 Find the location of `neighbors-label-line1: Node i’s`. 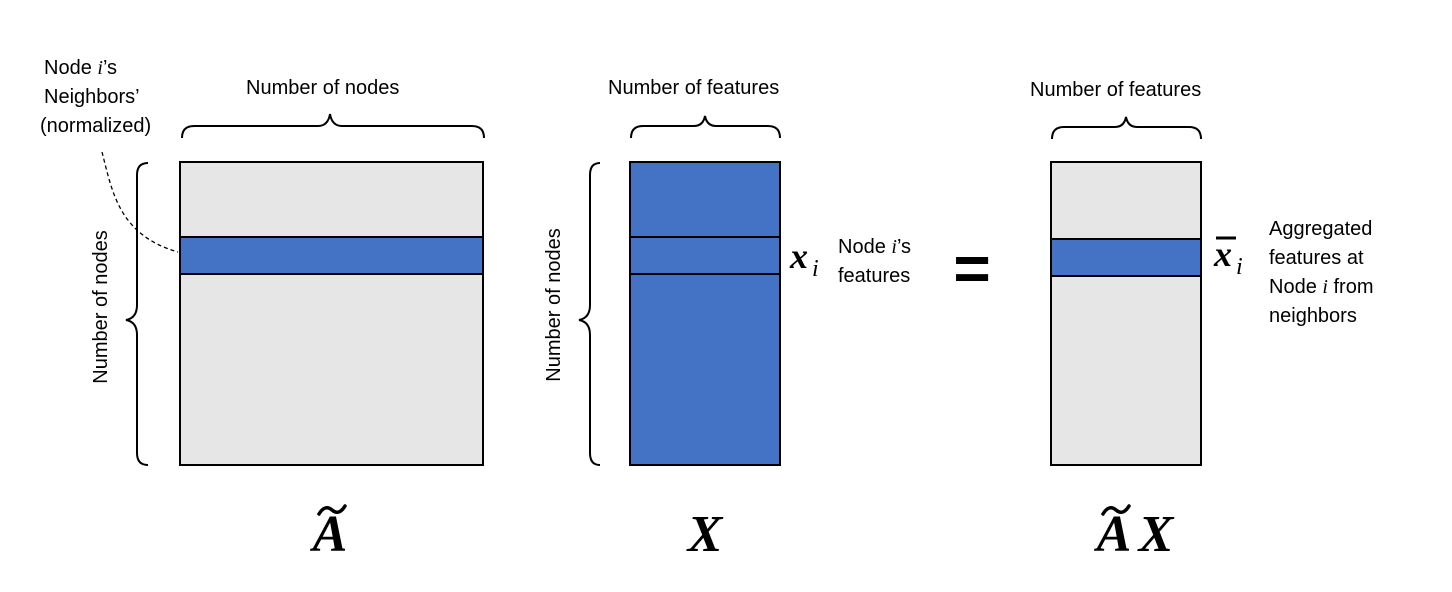

neighbors-label-line1: Node i’s is located at coordinates (80, 68).